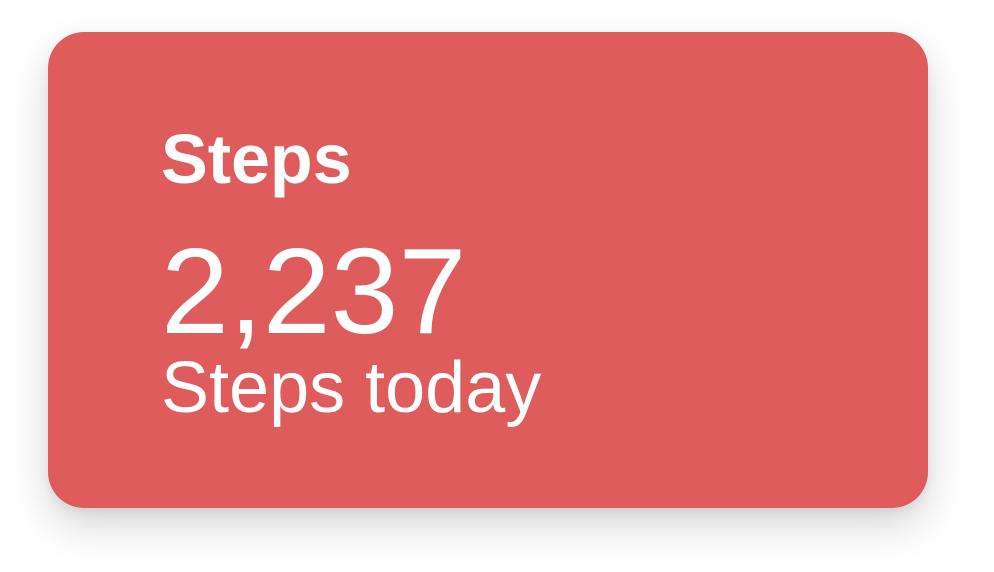  What do you see at coordinates (314, 291) in the screenshot?
I see `steps-count: 2,237` at bounding box center [314, 291].